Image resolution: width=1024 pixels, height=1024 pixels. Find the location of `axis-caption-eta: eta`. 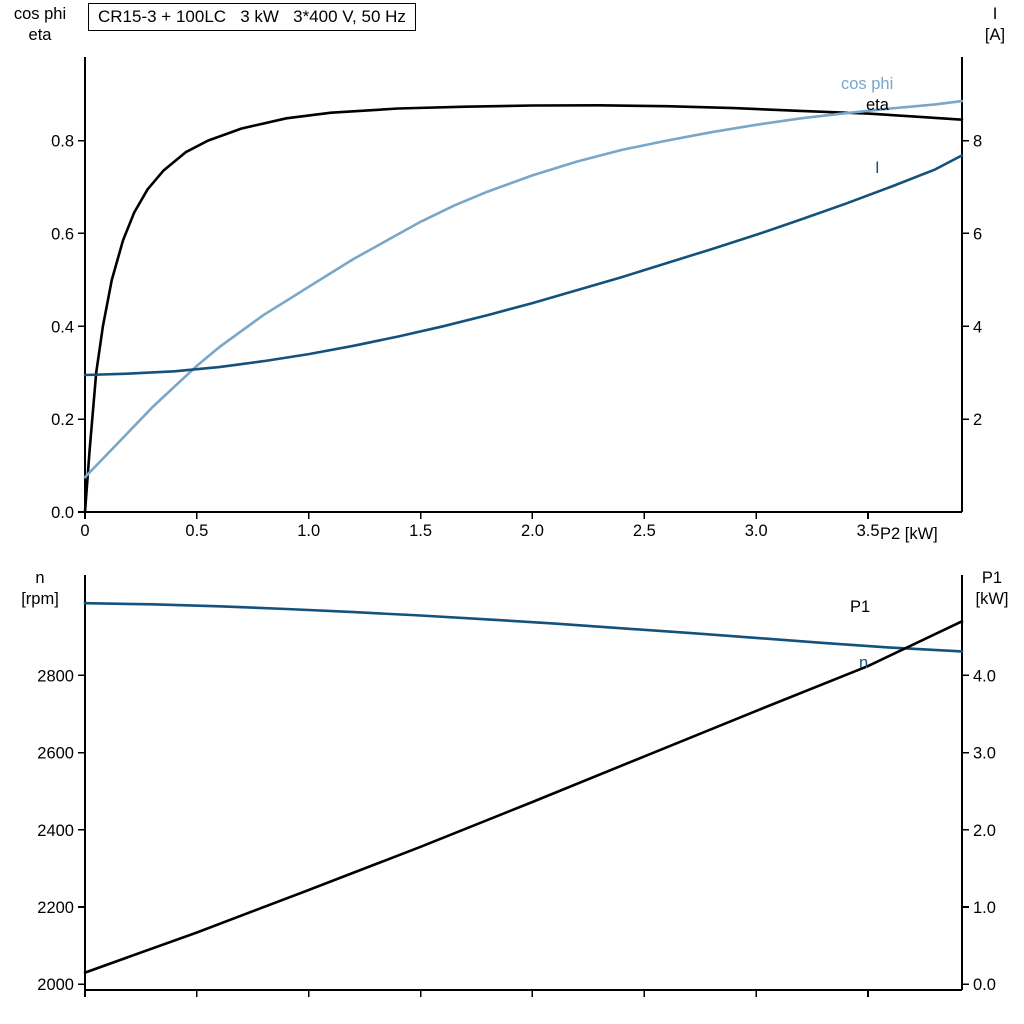

axis-caption-eta: eta is located at coordinates (40, 35).